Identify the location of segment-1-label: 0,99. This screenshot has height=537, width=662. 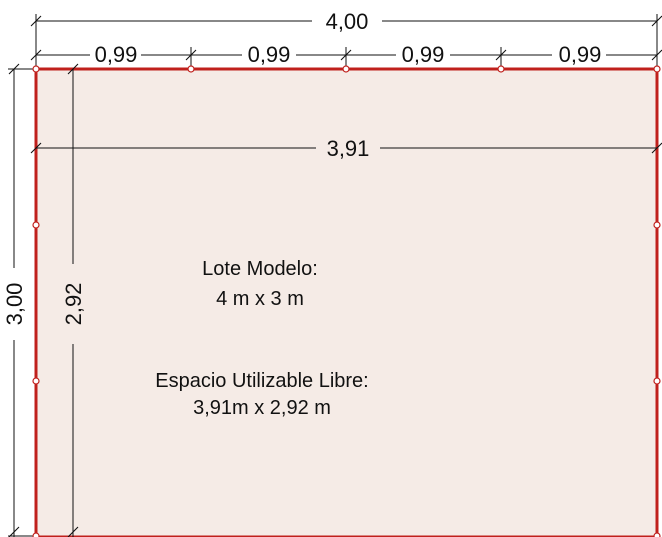
(116, 54).